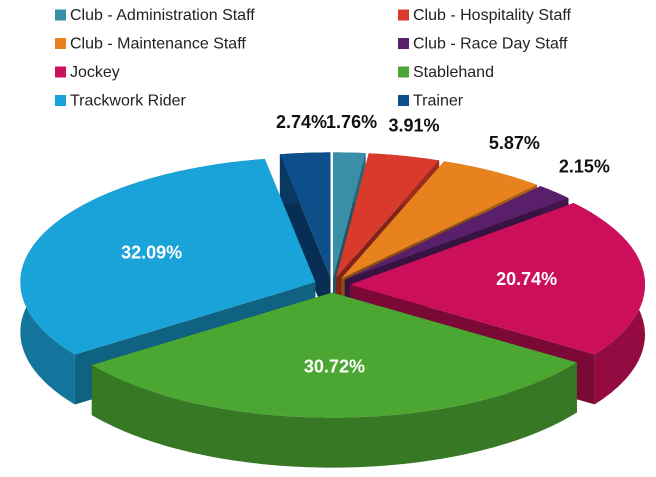 This screenshot has height=477, width=656. I want to click on legend-label: Jockey, so click(95, 72).